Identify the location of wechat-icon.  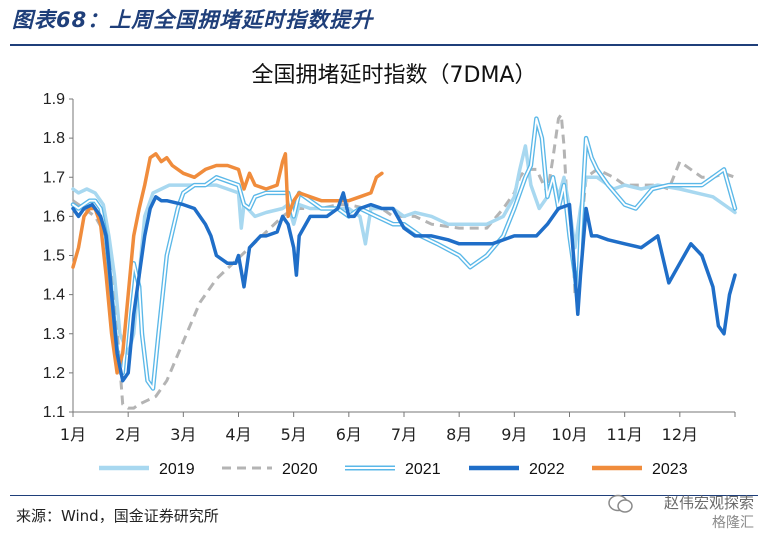
(620, 503).